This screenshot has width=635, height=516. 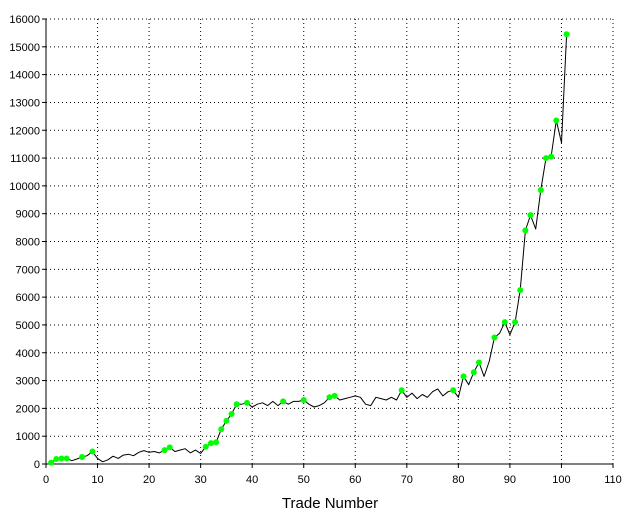 I want to click on y-tick-label: 5000, so click(x=28, y=326).